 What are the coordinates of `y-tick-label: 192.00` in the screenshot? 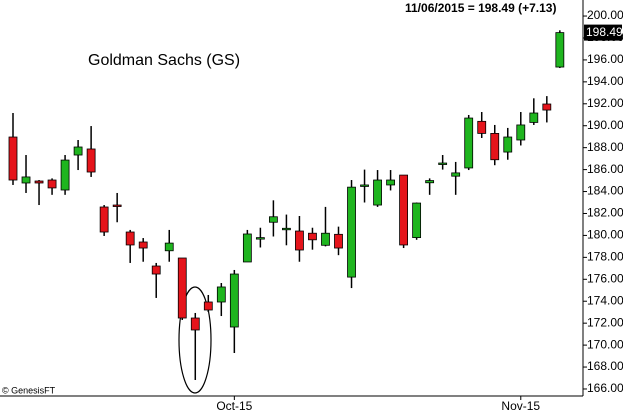 It's located at (605, 103).